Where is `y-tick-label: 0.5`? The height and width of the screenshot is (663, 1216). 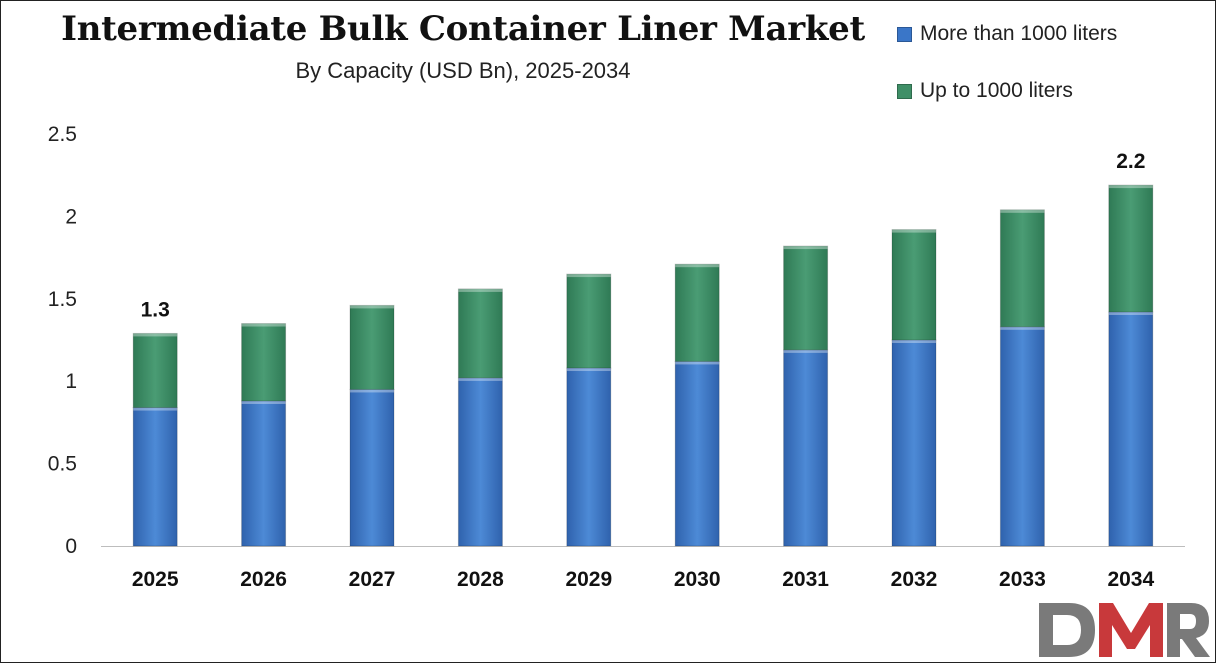 y-tick-label: 0.5 is located at coordinates (62, 464).